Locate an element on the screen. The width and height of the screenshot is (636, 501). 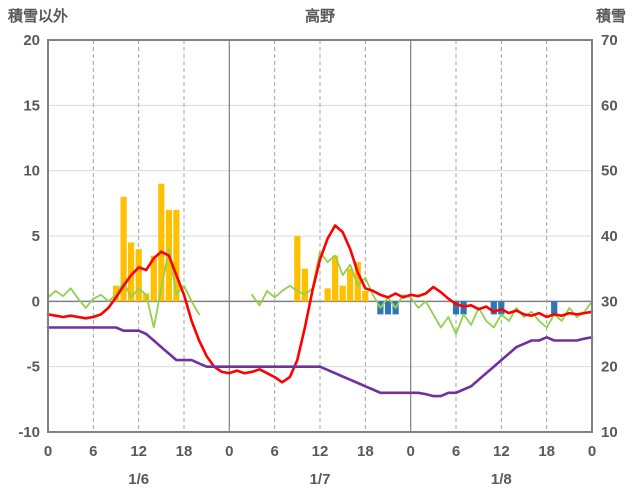
left-axis-tick-label: 15 is located at coordinates (31, 105).